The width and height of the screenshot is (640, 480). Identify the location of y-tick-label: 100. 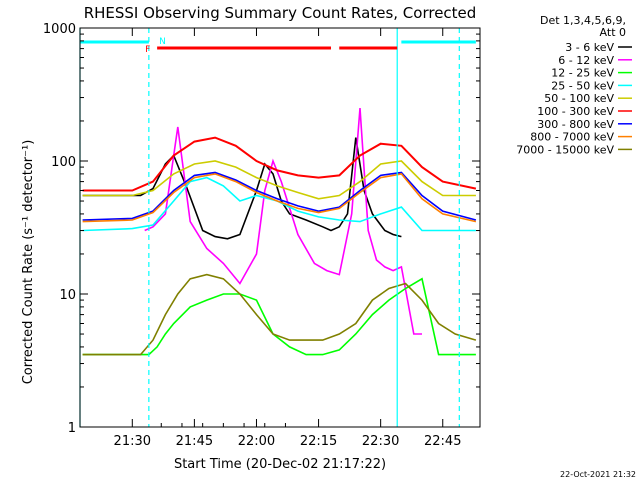
(63, 162).